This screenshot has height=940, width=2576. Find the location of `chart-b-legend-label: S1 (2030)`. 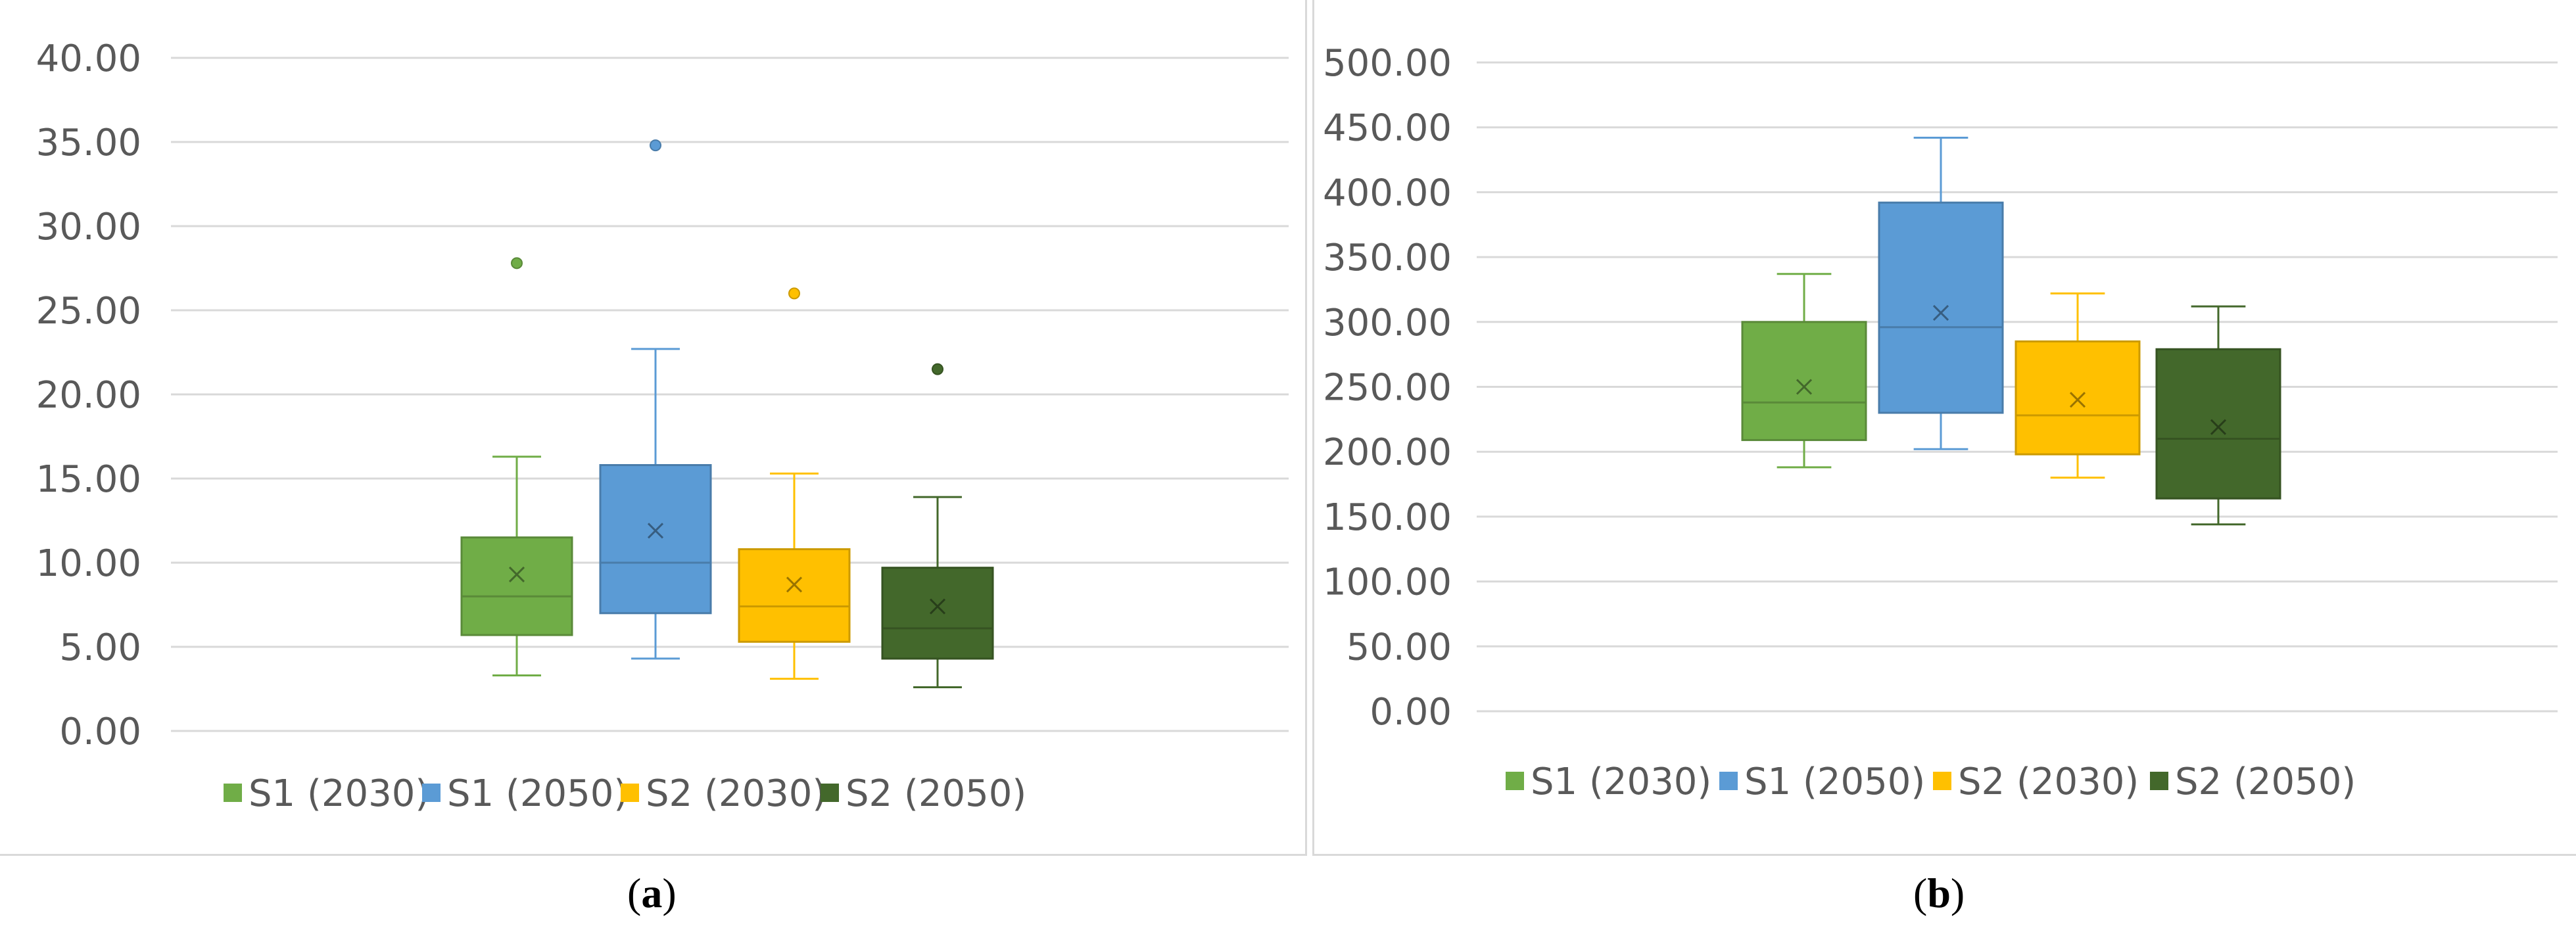

chart-b-legend-label: S1 (2030) is located at coordinates (1621, 782).